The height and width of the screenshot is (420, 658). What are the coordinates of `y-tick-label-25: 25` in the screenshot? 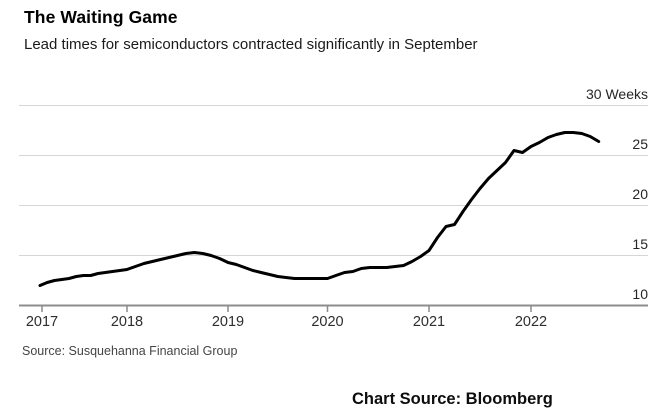 It's located at (640, 144).